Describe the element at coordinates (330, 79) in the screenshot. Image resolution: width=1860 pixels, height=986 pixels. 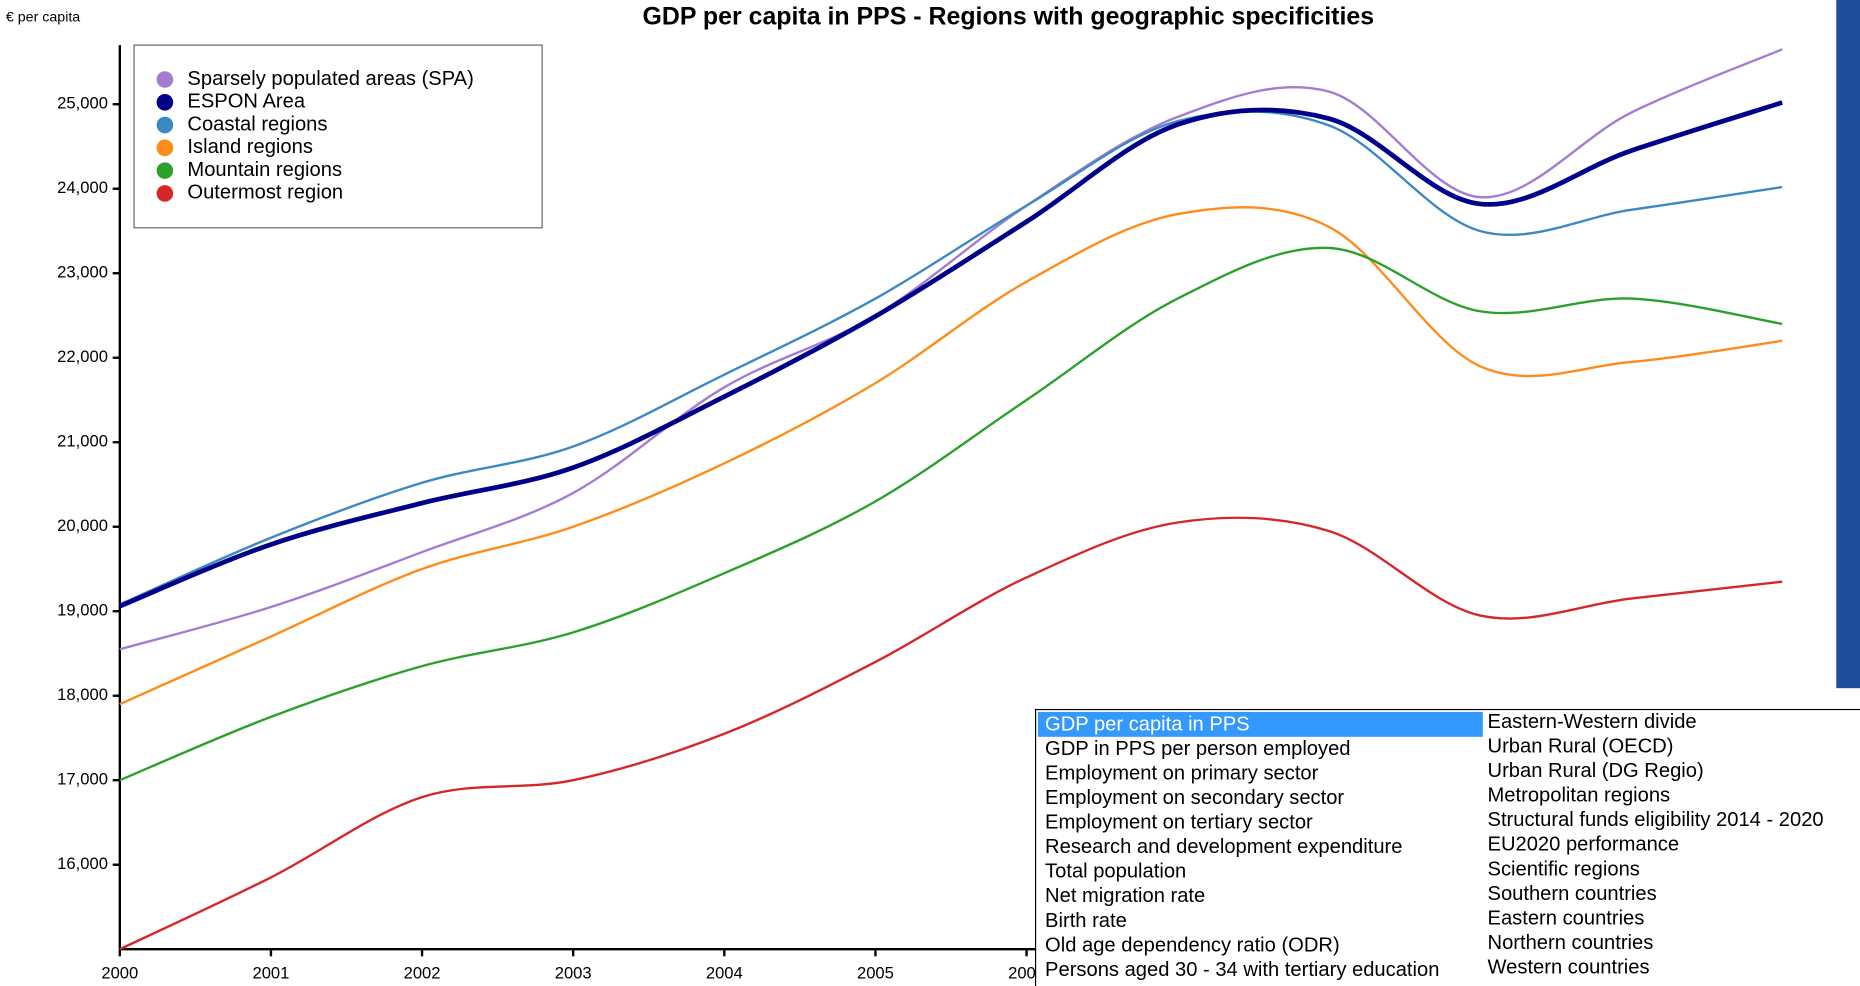
I see `legend-label: Sparsely populated areas (SPA)` at that location.